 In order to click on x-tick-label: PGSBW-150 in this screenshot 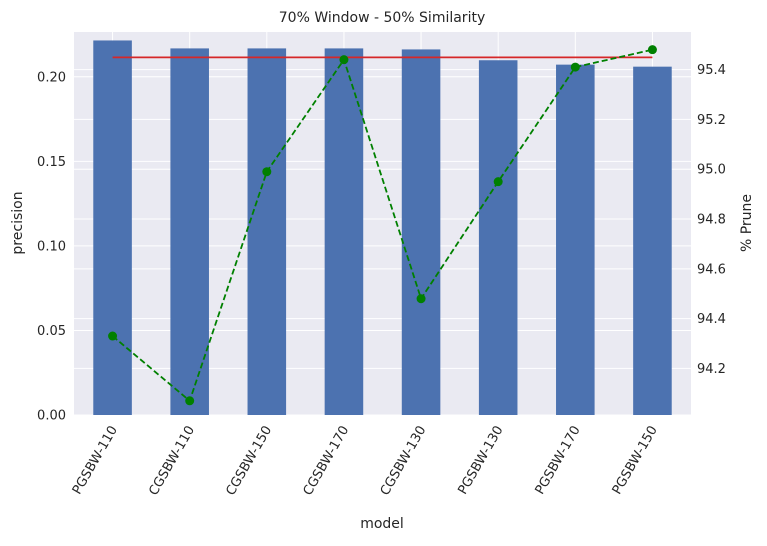, I will do `click(635, 461)`.